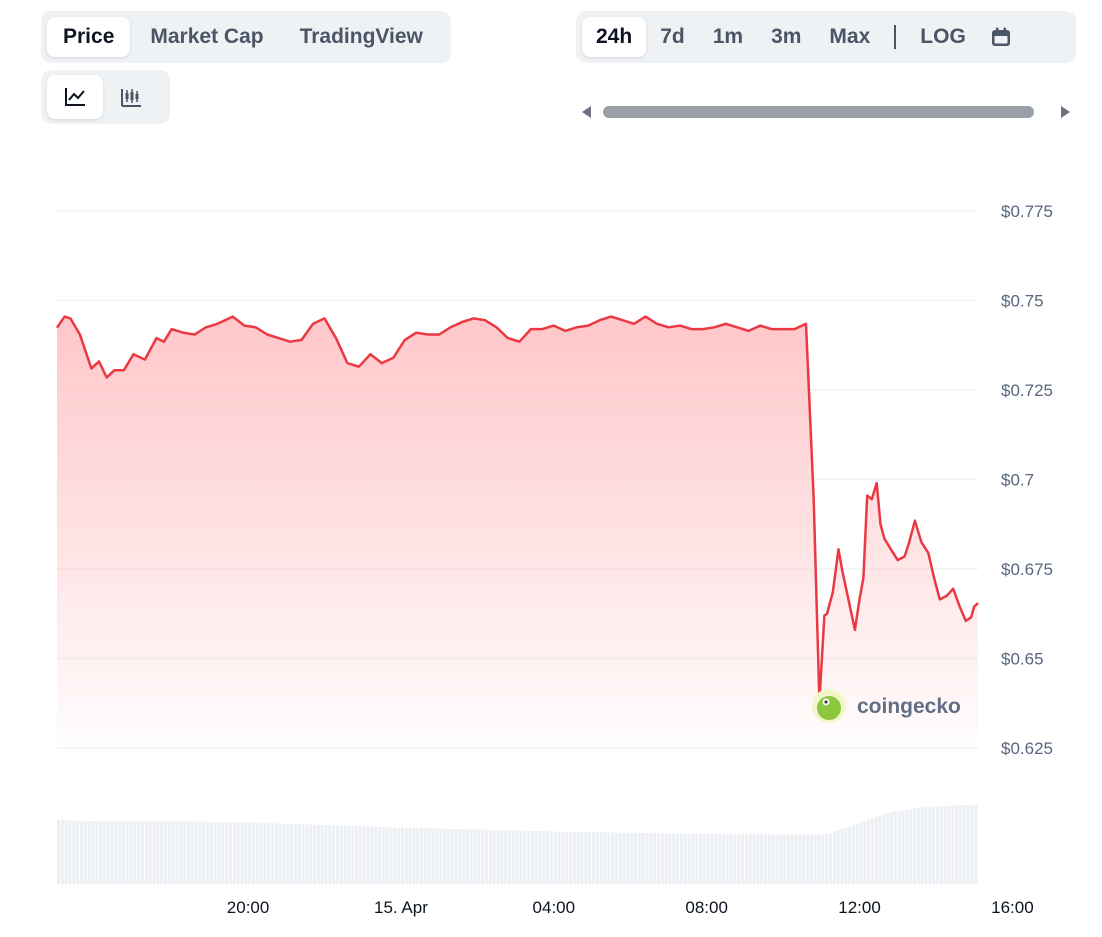 This screenshot has width=1102, height=937. I want to click on calendar-button, so click(1001, 37).